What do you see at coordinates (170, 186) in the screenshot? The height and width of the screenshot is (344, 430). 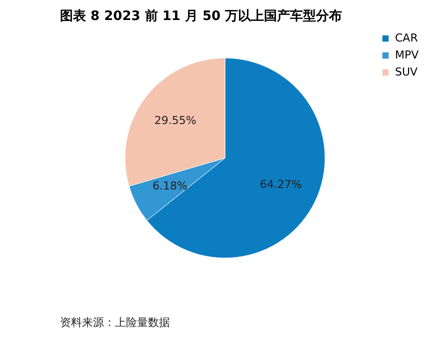 I see `data-label: 6.18%` at bounding box center [170, 186].